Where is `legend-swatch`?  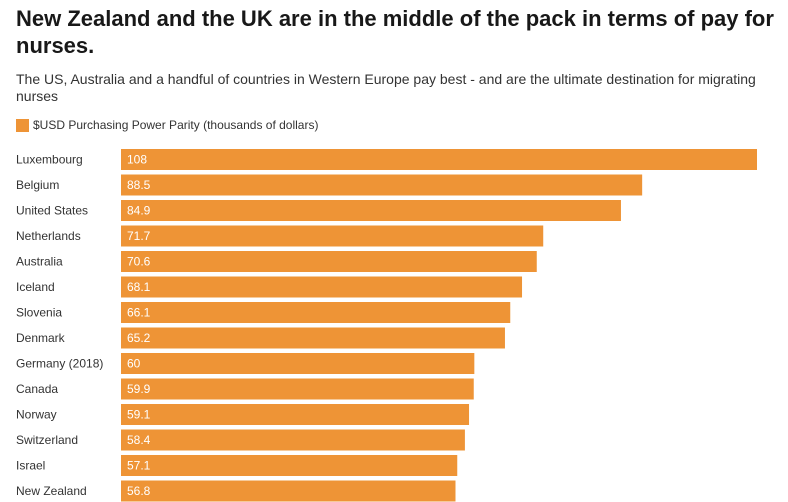 legend-swatch is located at coordinates (22, 125).